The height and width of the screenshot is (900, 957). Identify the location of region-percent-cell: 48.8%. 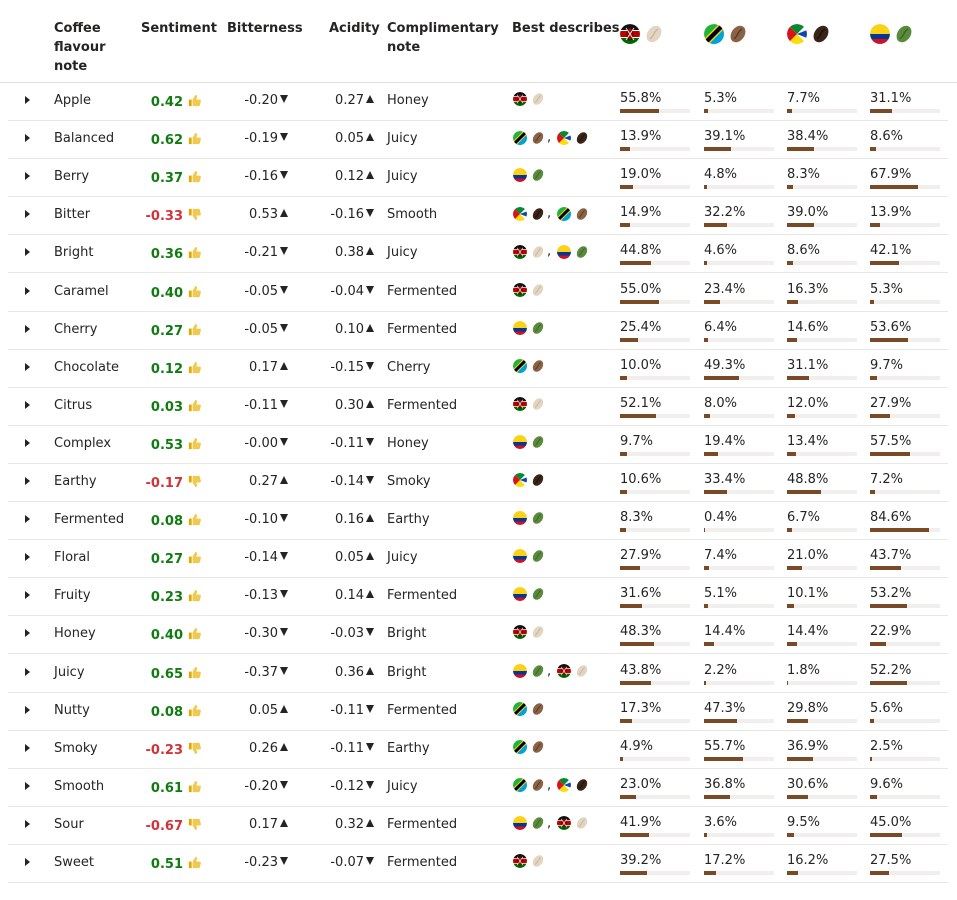
(823, 484).